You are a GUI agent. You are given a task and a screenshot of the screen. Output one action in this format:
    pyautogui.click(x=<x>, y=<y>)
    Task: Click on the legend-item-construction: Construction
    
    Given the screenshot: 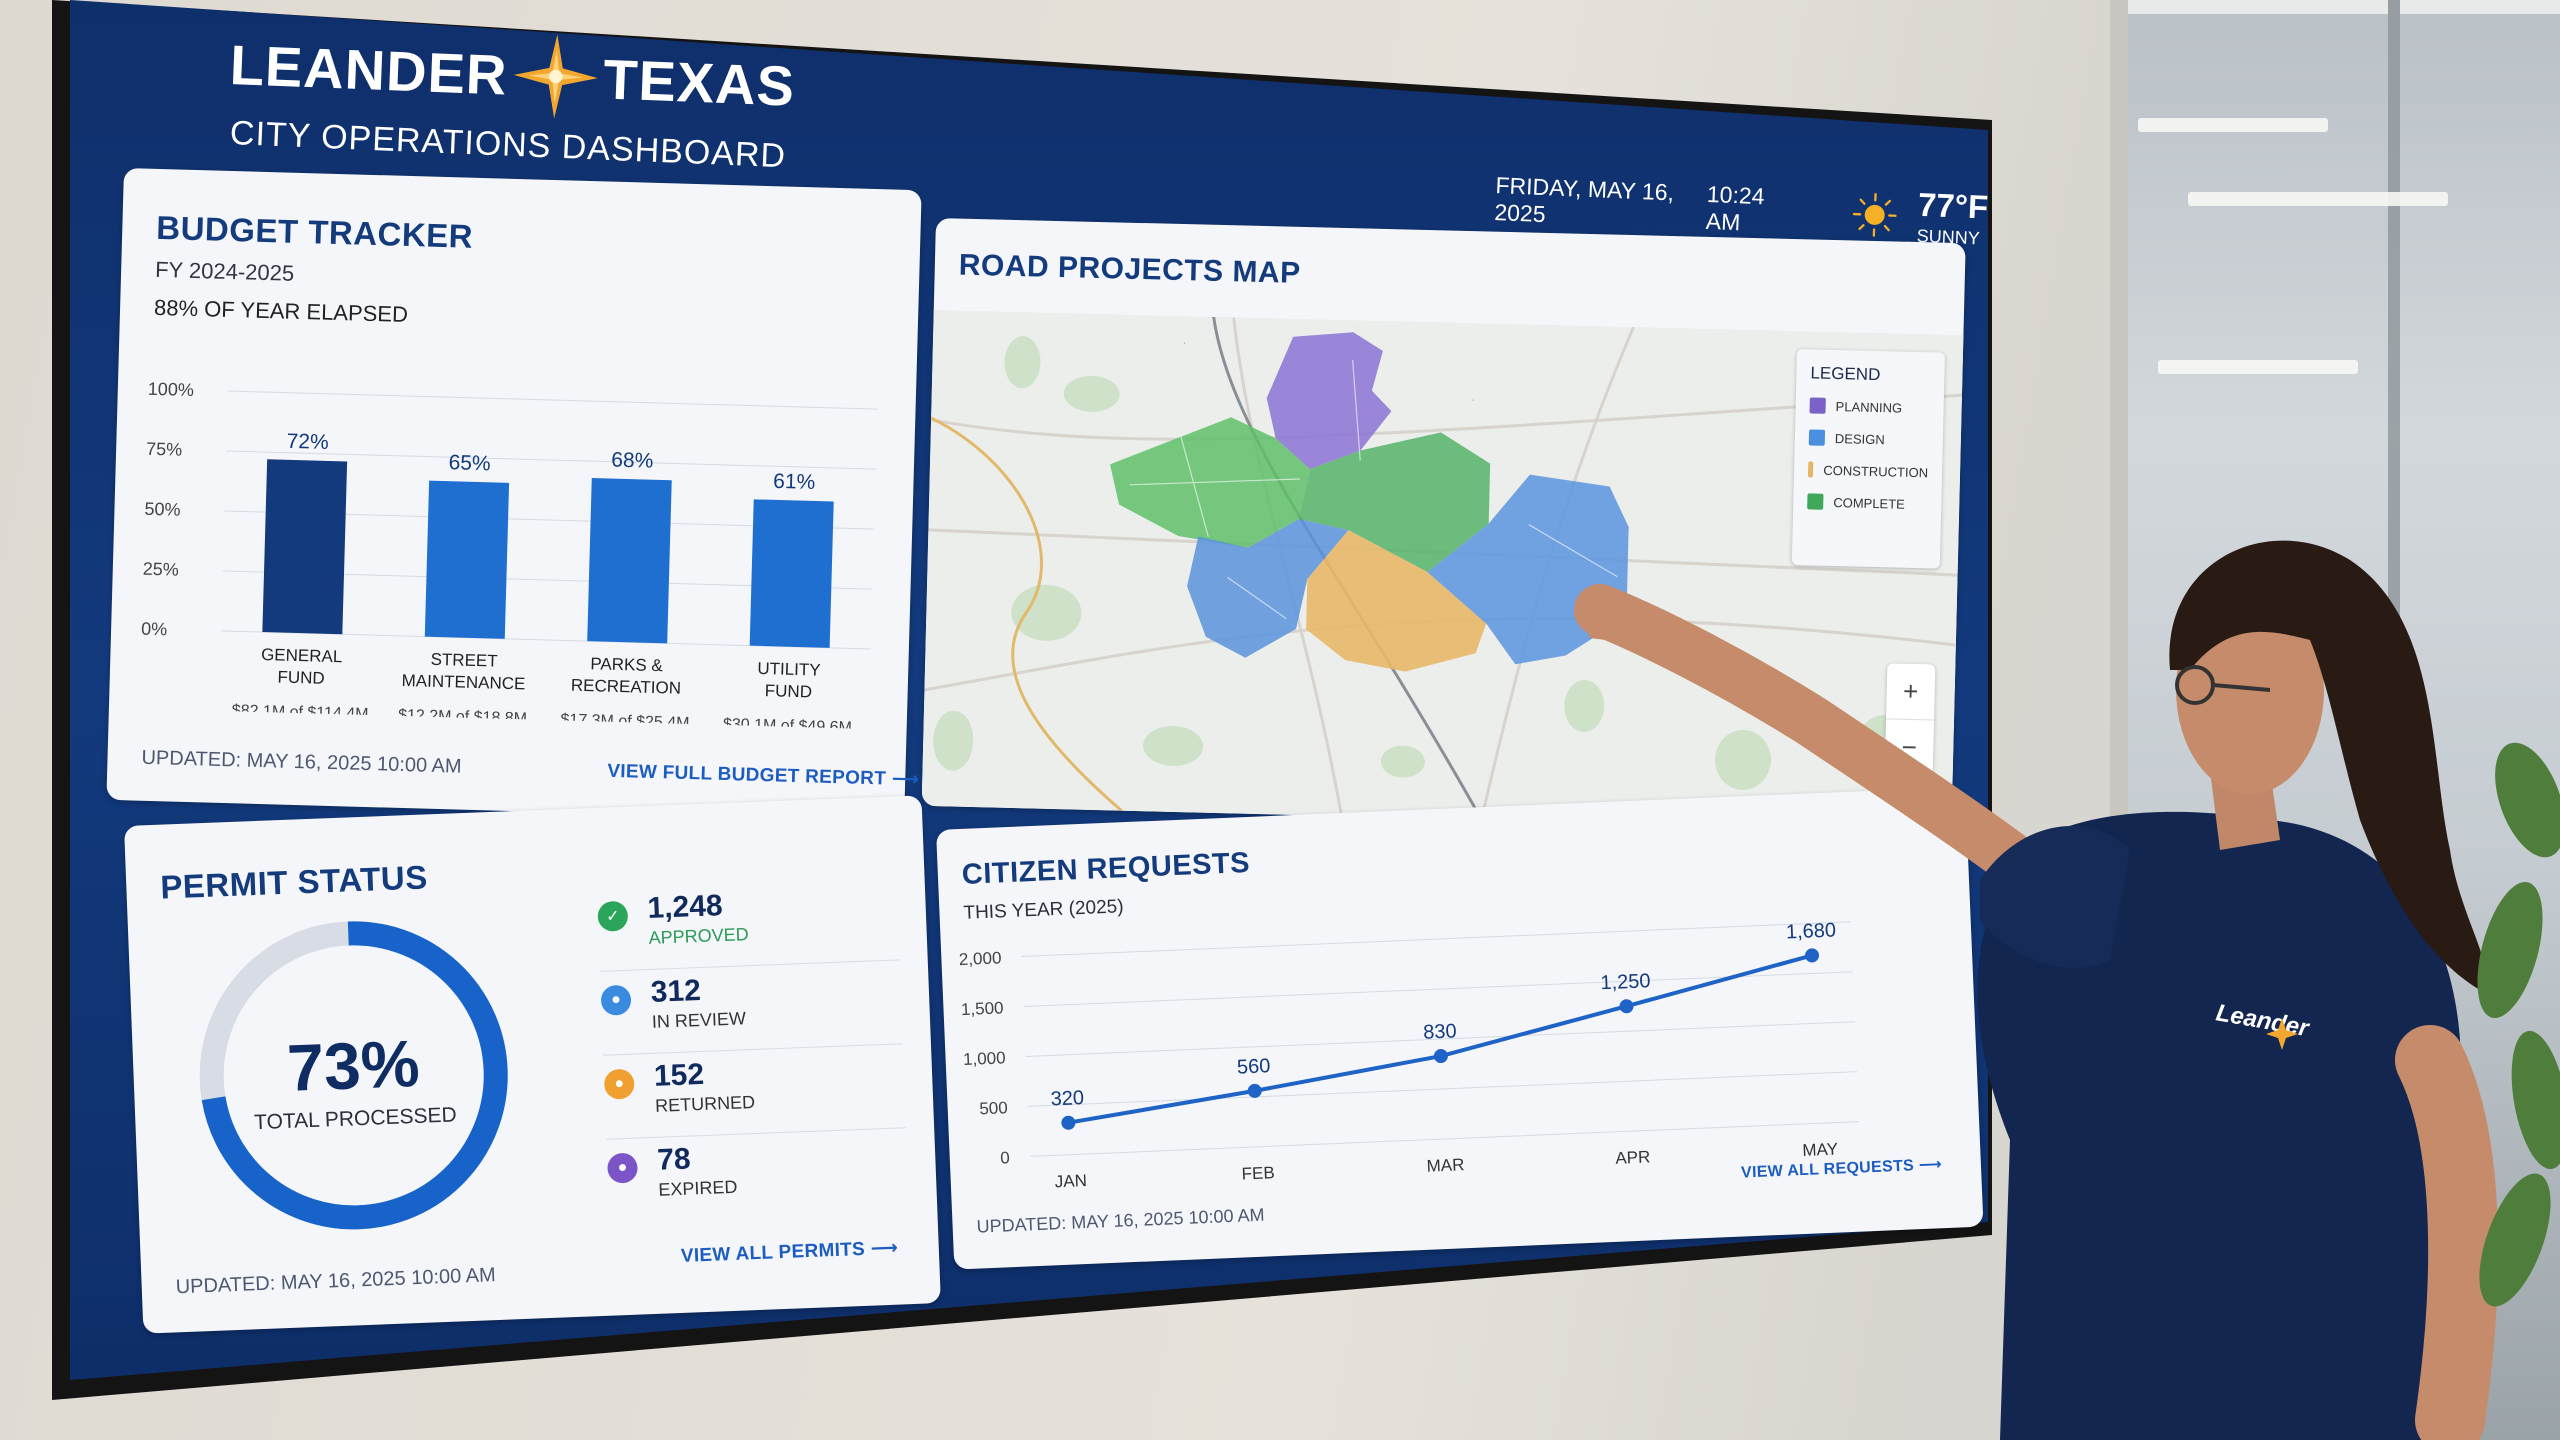 What is the action you would take?
    pyautogui.click(x=1868, y=470)
    